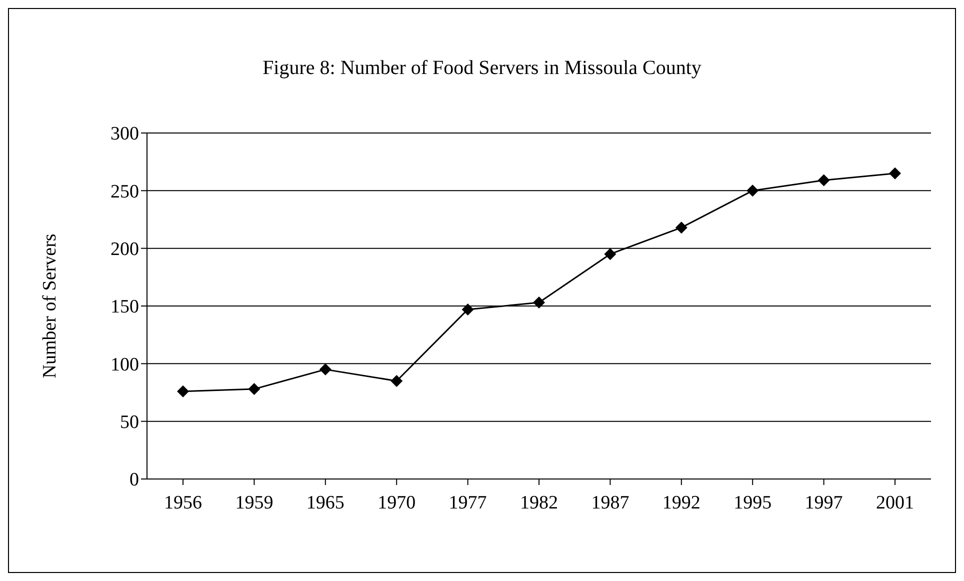  I want to click on y-tick-label: 150, so click(124, 307).